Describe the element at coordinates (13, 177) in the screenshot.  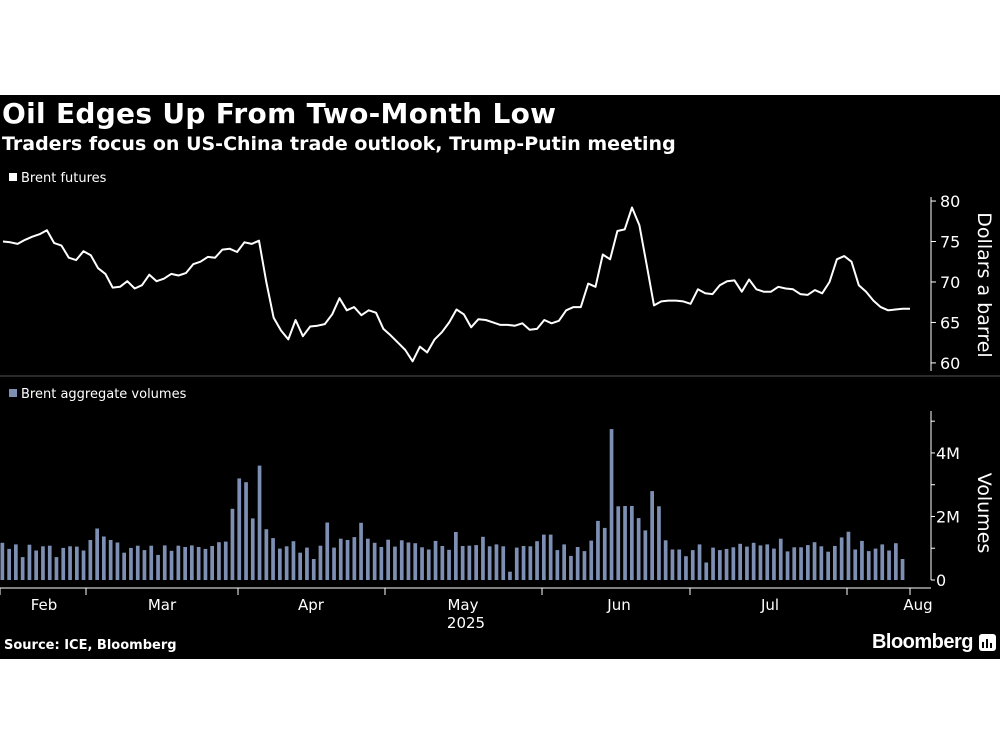
I see `price-legend-swatch` at that location.